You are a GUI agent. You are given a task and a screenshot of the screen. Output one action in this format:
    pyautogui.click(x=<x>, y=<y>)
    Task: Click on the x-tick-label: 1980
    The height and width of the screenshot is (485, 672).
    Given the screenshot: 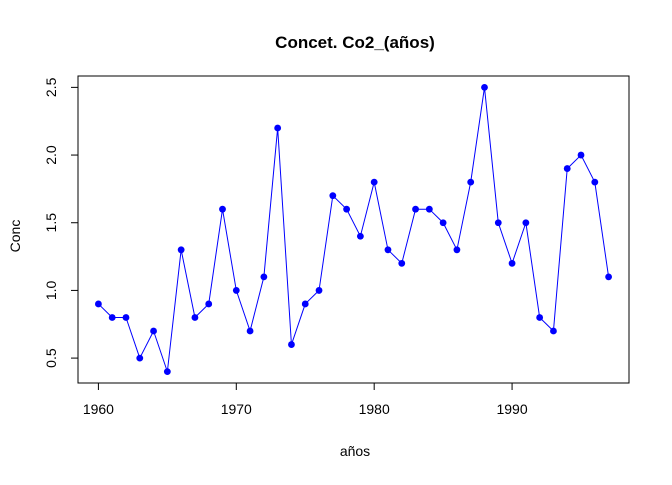 What is the action you would take?
    pyautogui.click(x=374, y=409)
    